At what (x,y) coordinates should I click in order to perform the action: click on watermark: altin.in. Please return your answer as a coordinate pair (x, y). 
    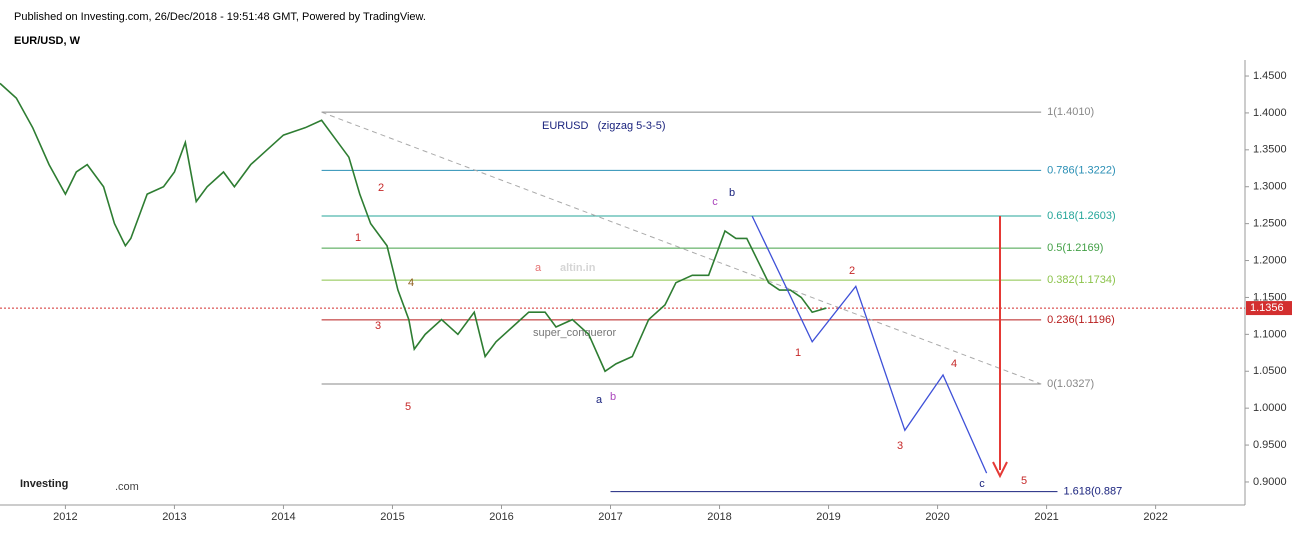
    Looking at the image, I should click on (578, 268).